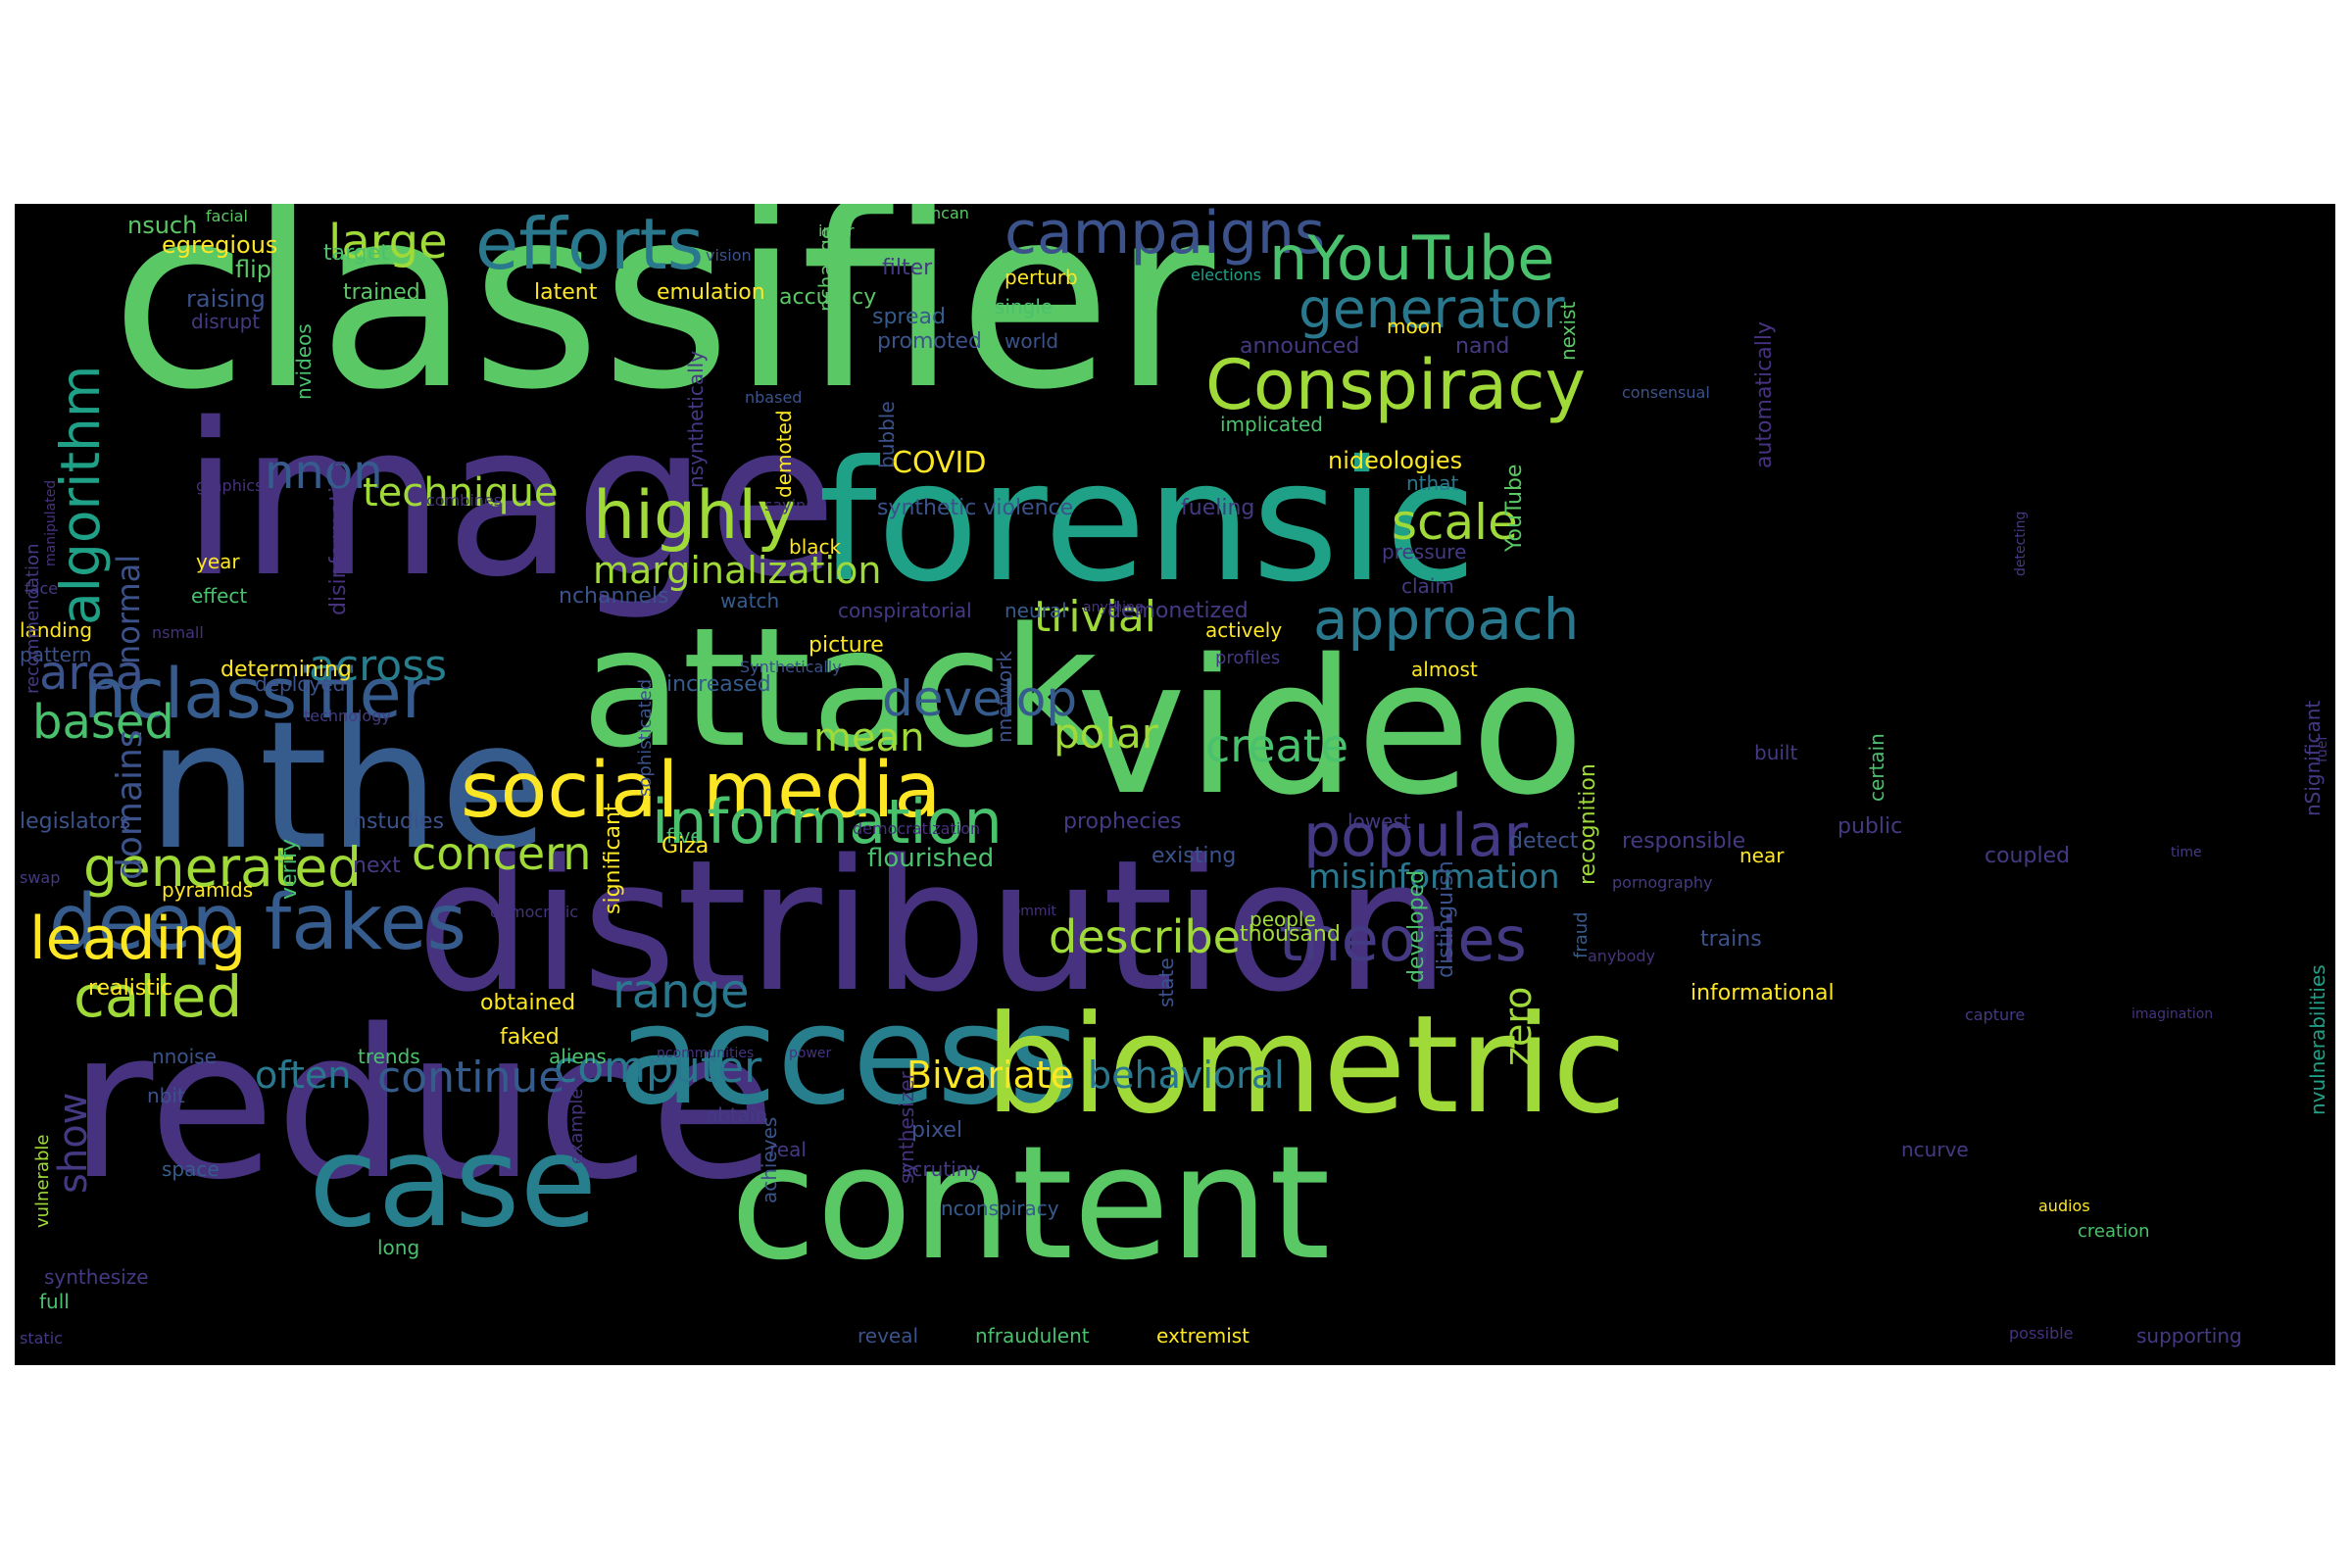  Describe the element at coordinates (887, 434) in the screenshot. I see `word: bubble` at that location.